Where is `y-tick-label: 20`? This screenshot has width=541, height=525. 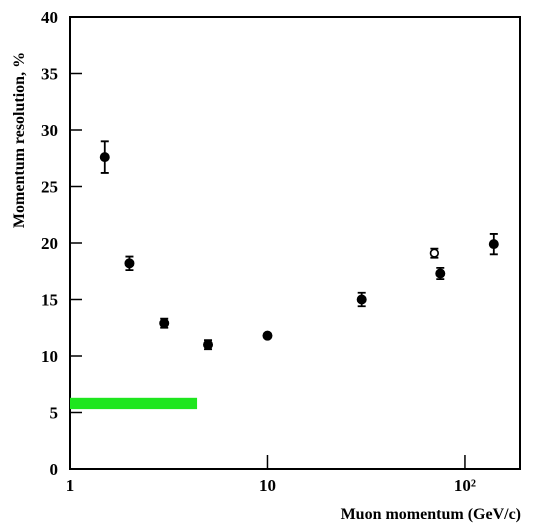
y-tick-label: 20 is located at coordinates (49, 243).